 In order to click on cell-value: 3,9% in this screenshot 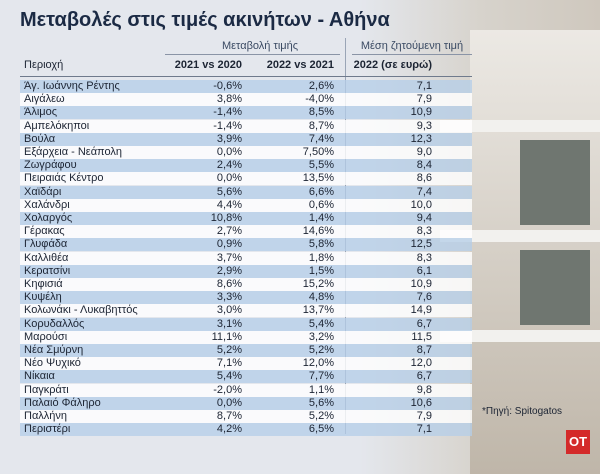, I will do `click(229, 138)`.